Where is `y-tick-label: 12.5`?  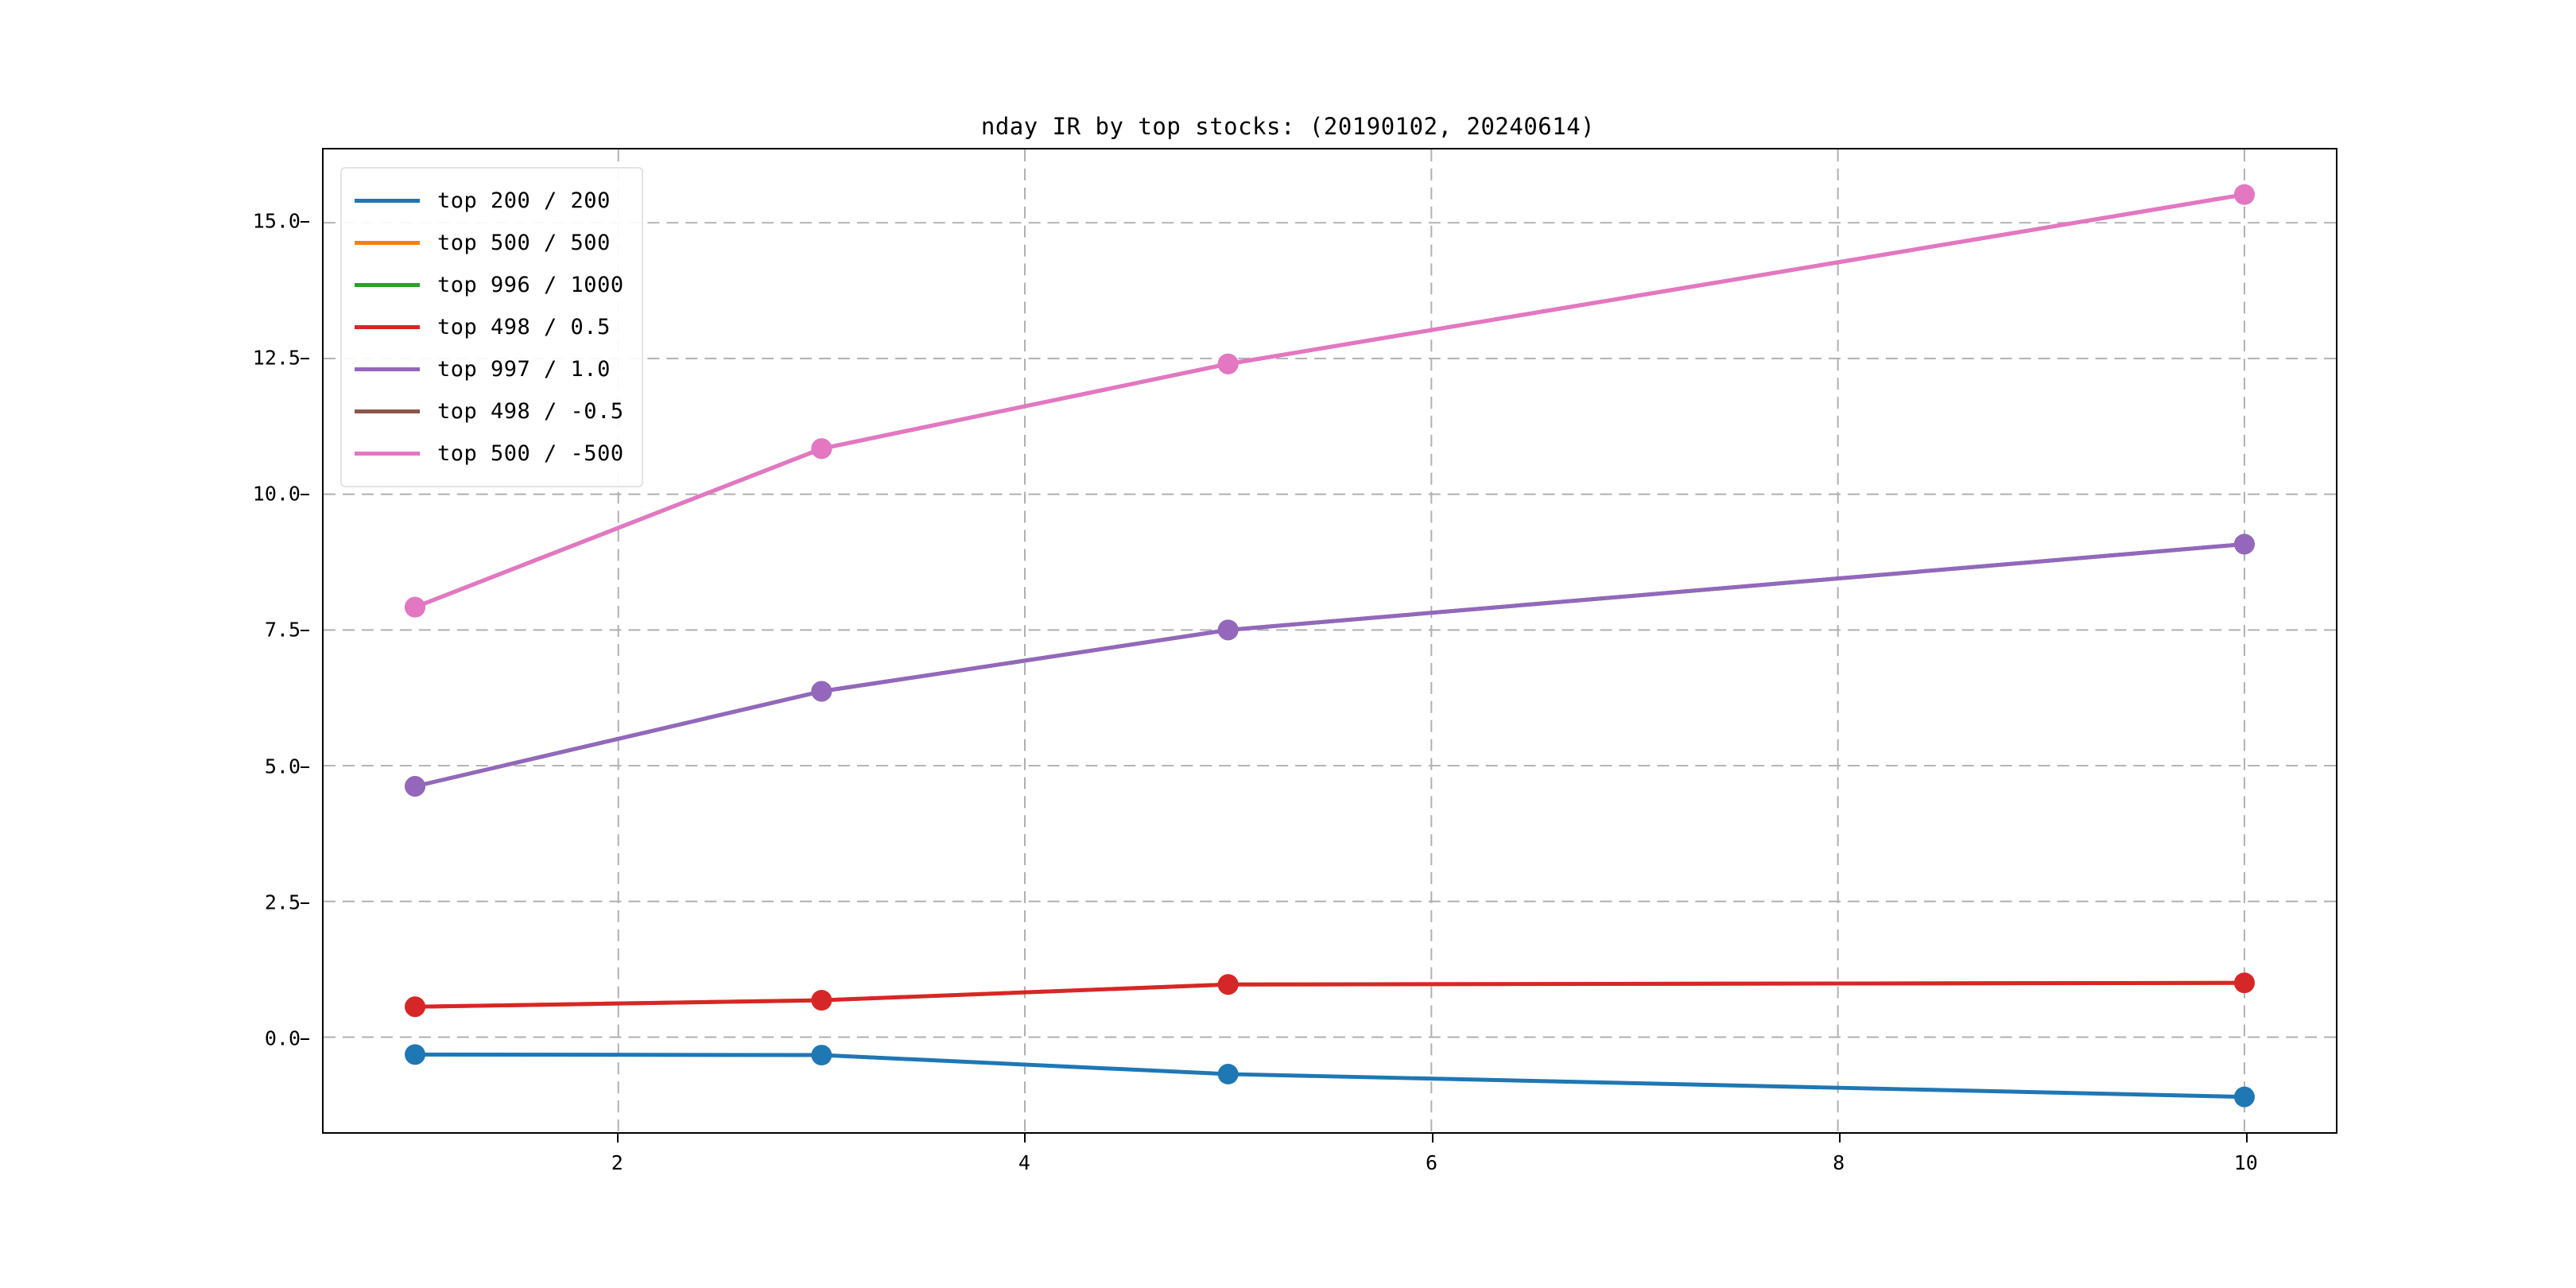
y-tick-label: 12.5 is located at coordinates (276, 358).